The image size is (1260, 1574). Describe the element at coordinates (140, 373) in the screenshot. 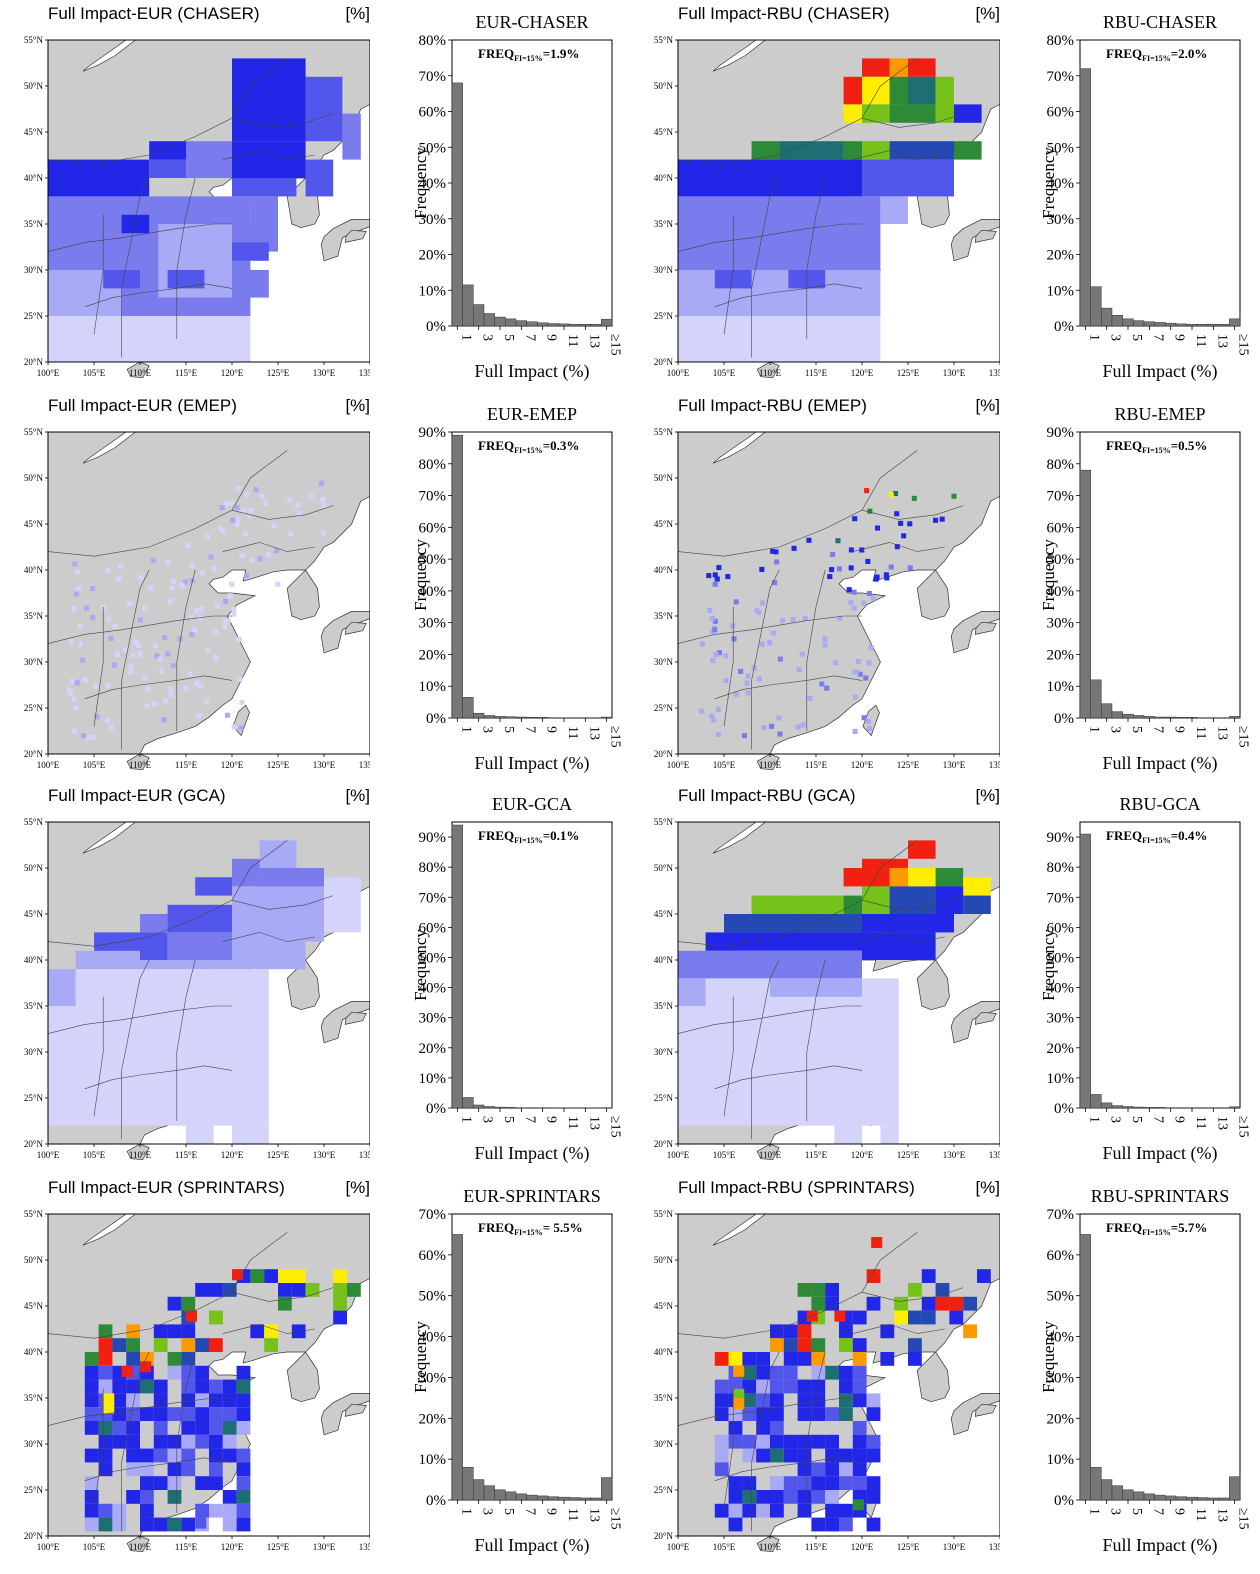

I see `lon-tick-label: 110°E` at that location.